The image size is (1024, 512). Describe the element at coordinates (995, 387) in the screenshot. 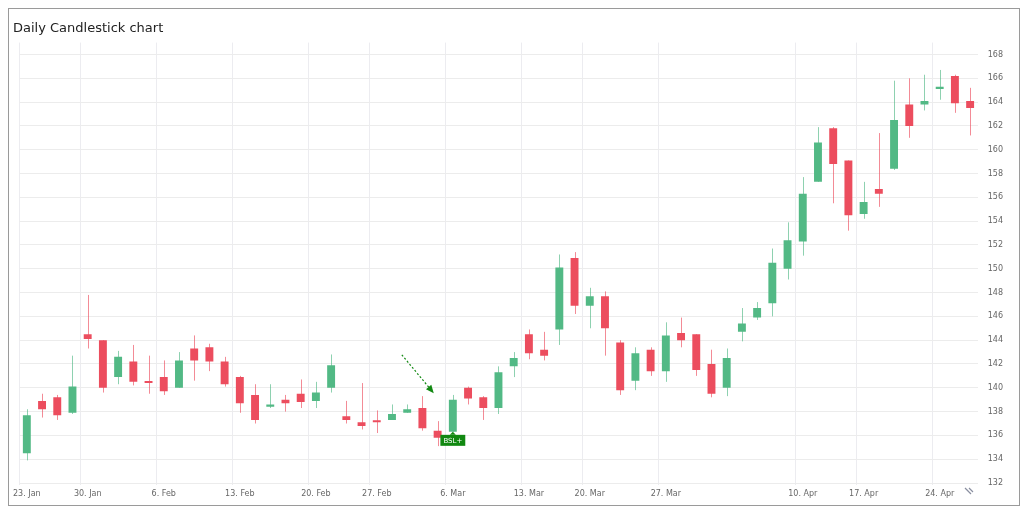

I see `y-tick-label: 140` at that location.